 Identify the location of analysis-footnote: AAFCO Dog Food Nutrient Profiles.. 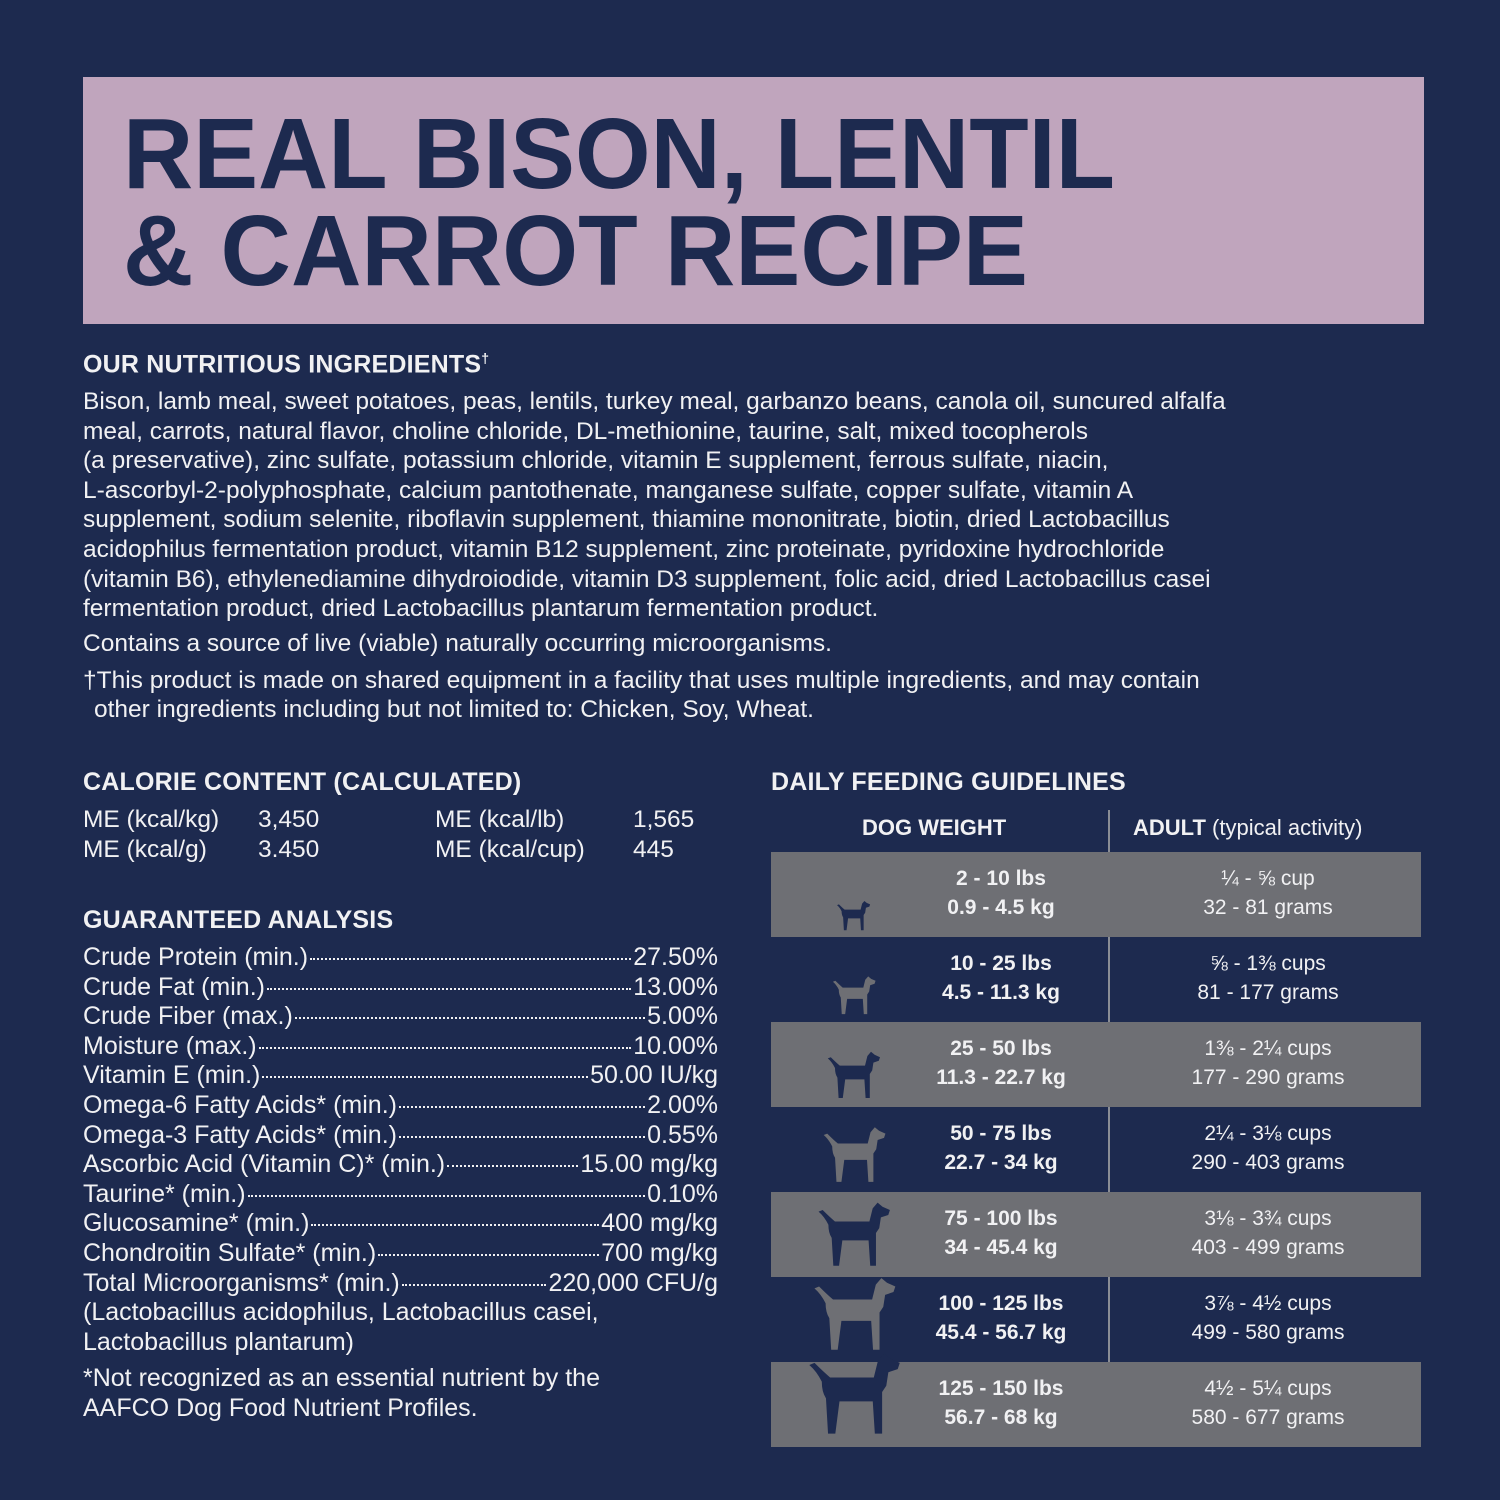
(280, 1407).